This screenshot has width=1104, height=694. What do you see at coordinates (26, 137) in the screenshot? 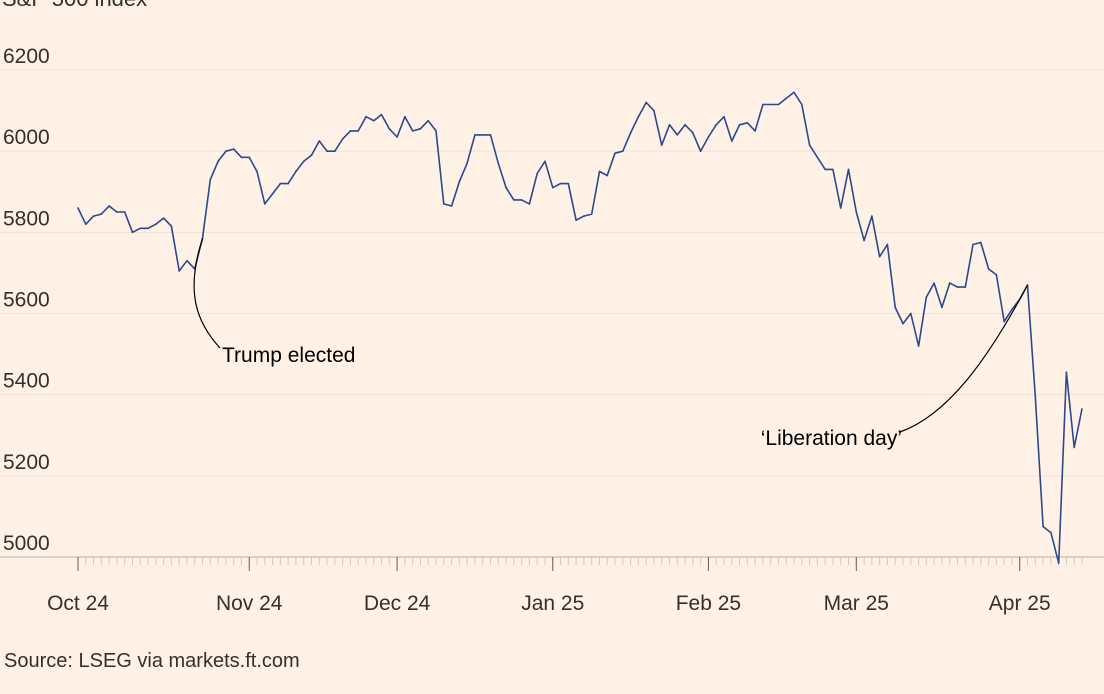
I see `y-tick-label: 6000` at bounding box center [26, 137].